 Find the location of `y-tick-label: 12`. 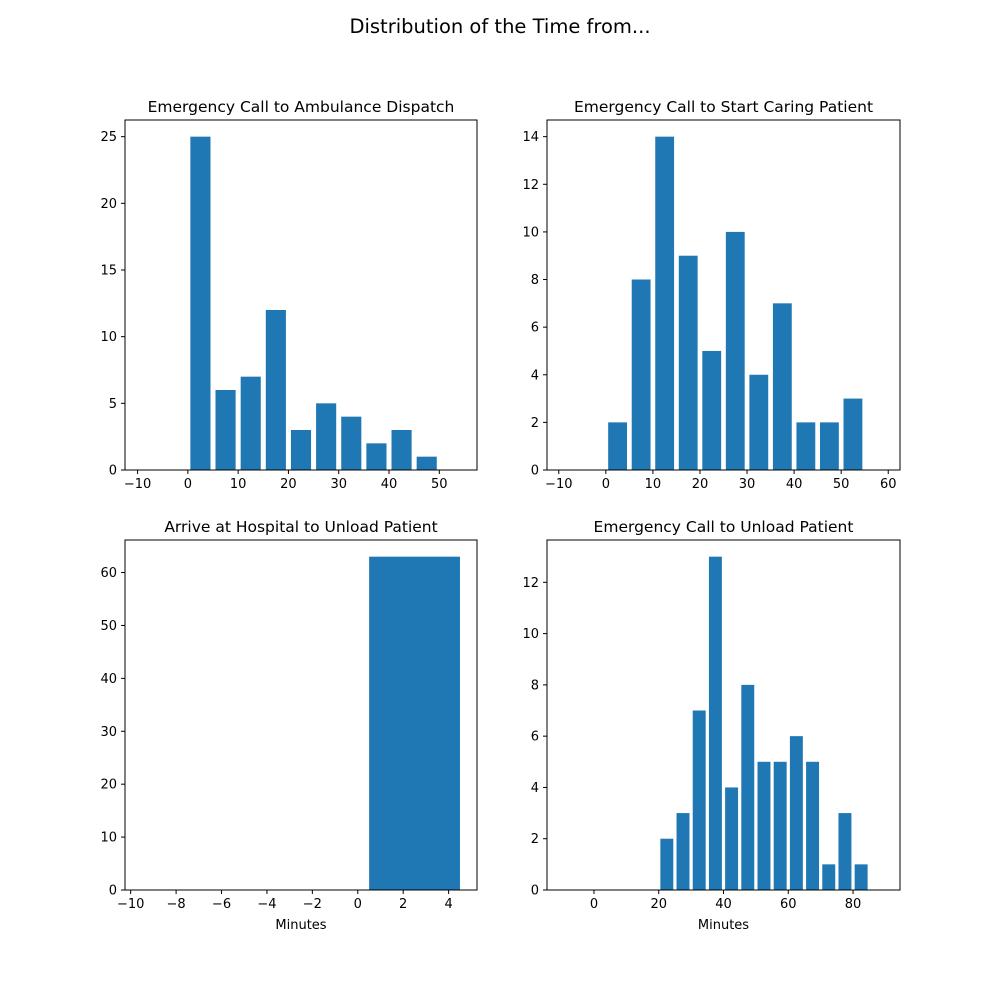

y-tick-label: 12 is located at coordinates (530, 185).